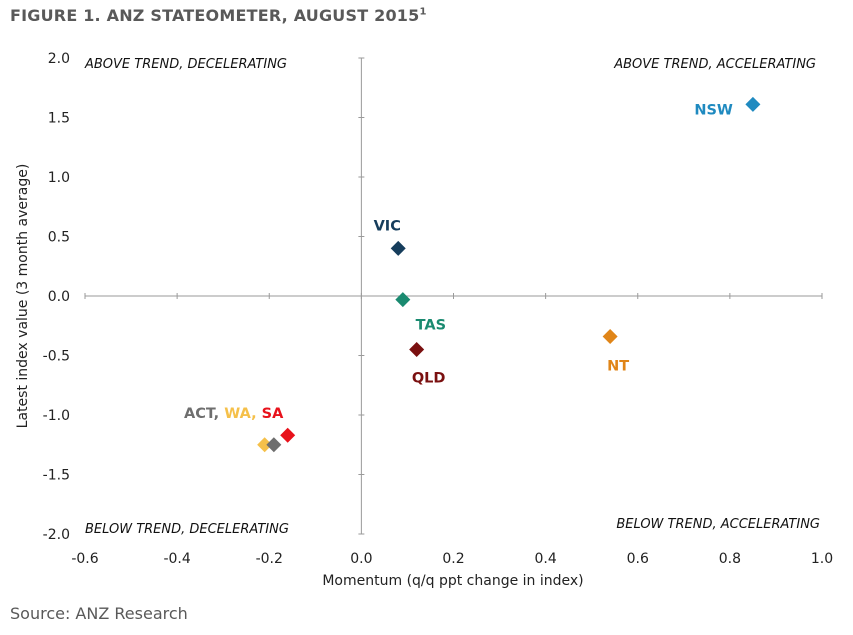 This screenshot has height=635, width=853. What do you see at coordinates (59, 297) in the screenshot?
I see `y-tick-label: 0.0` at bounding box center [59, 297].